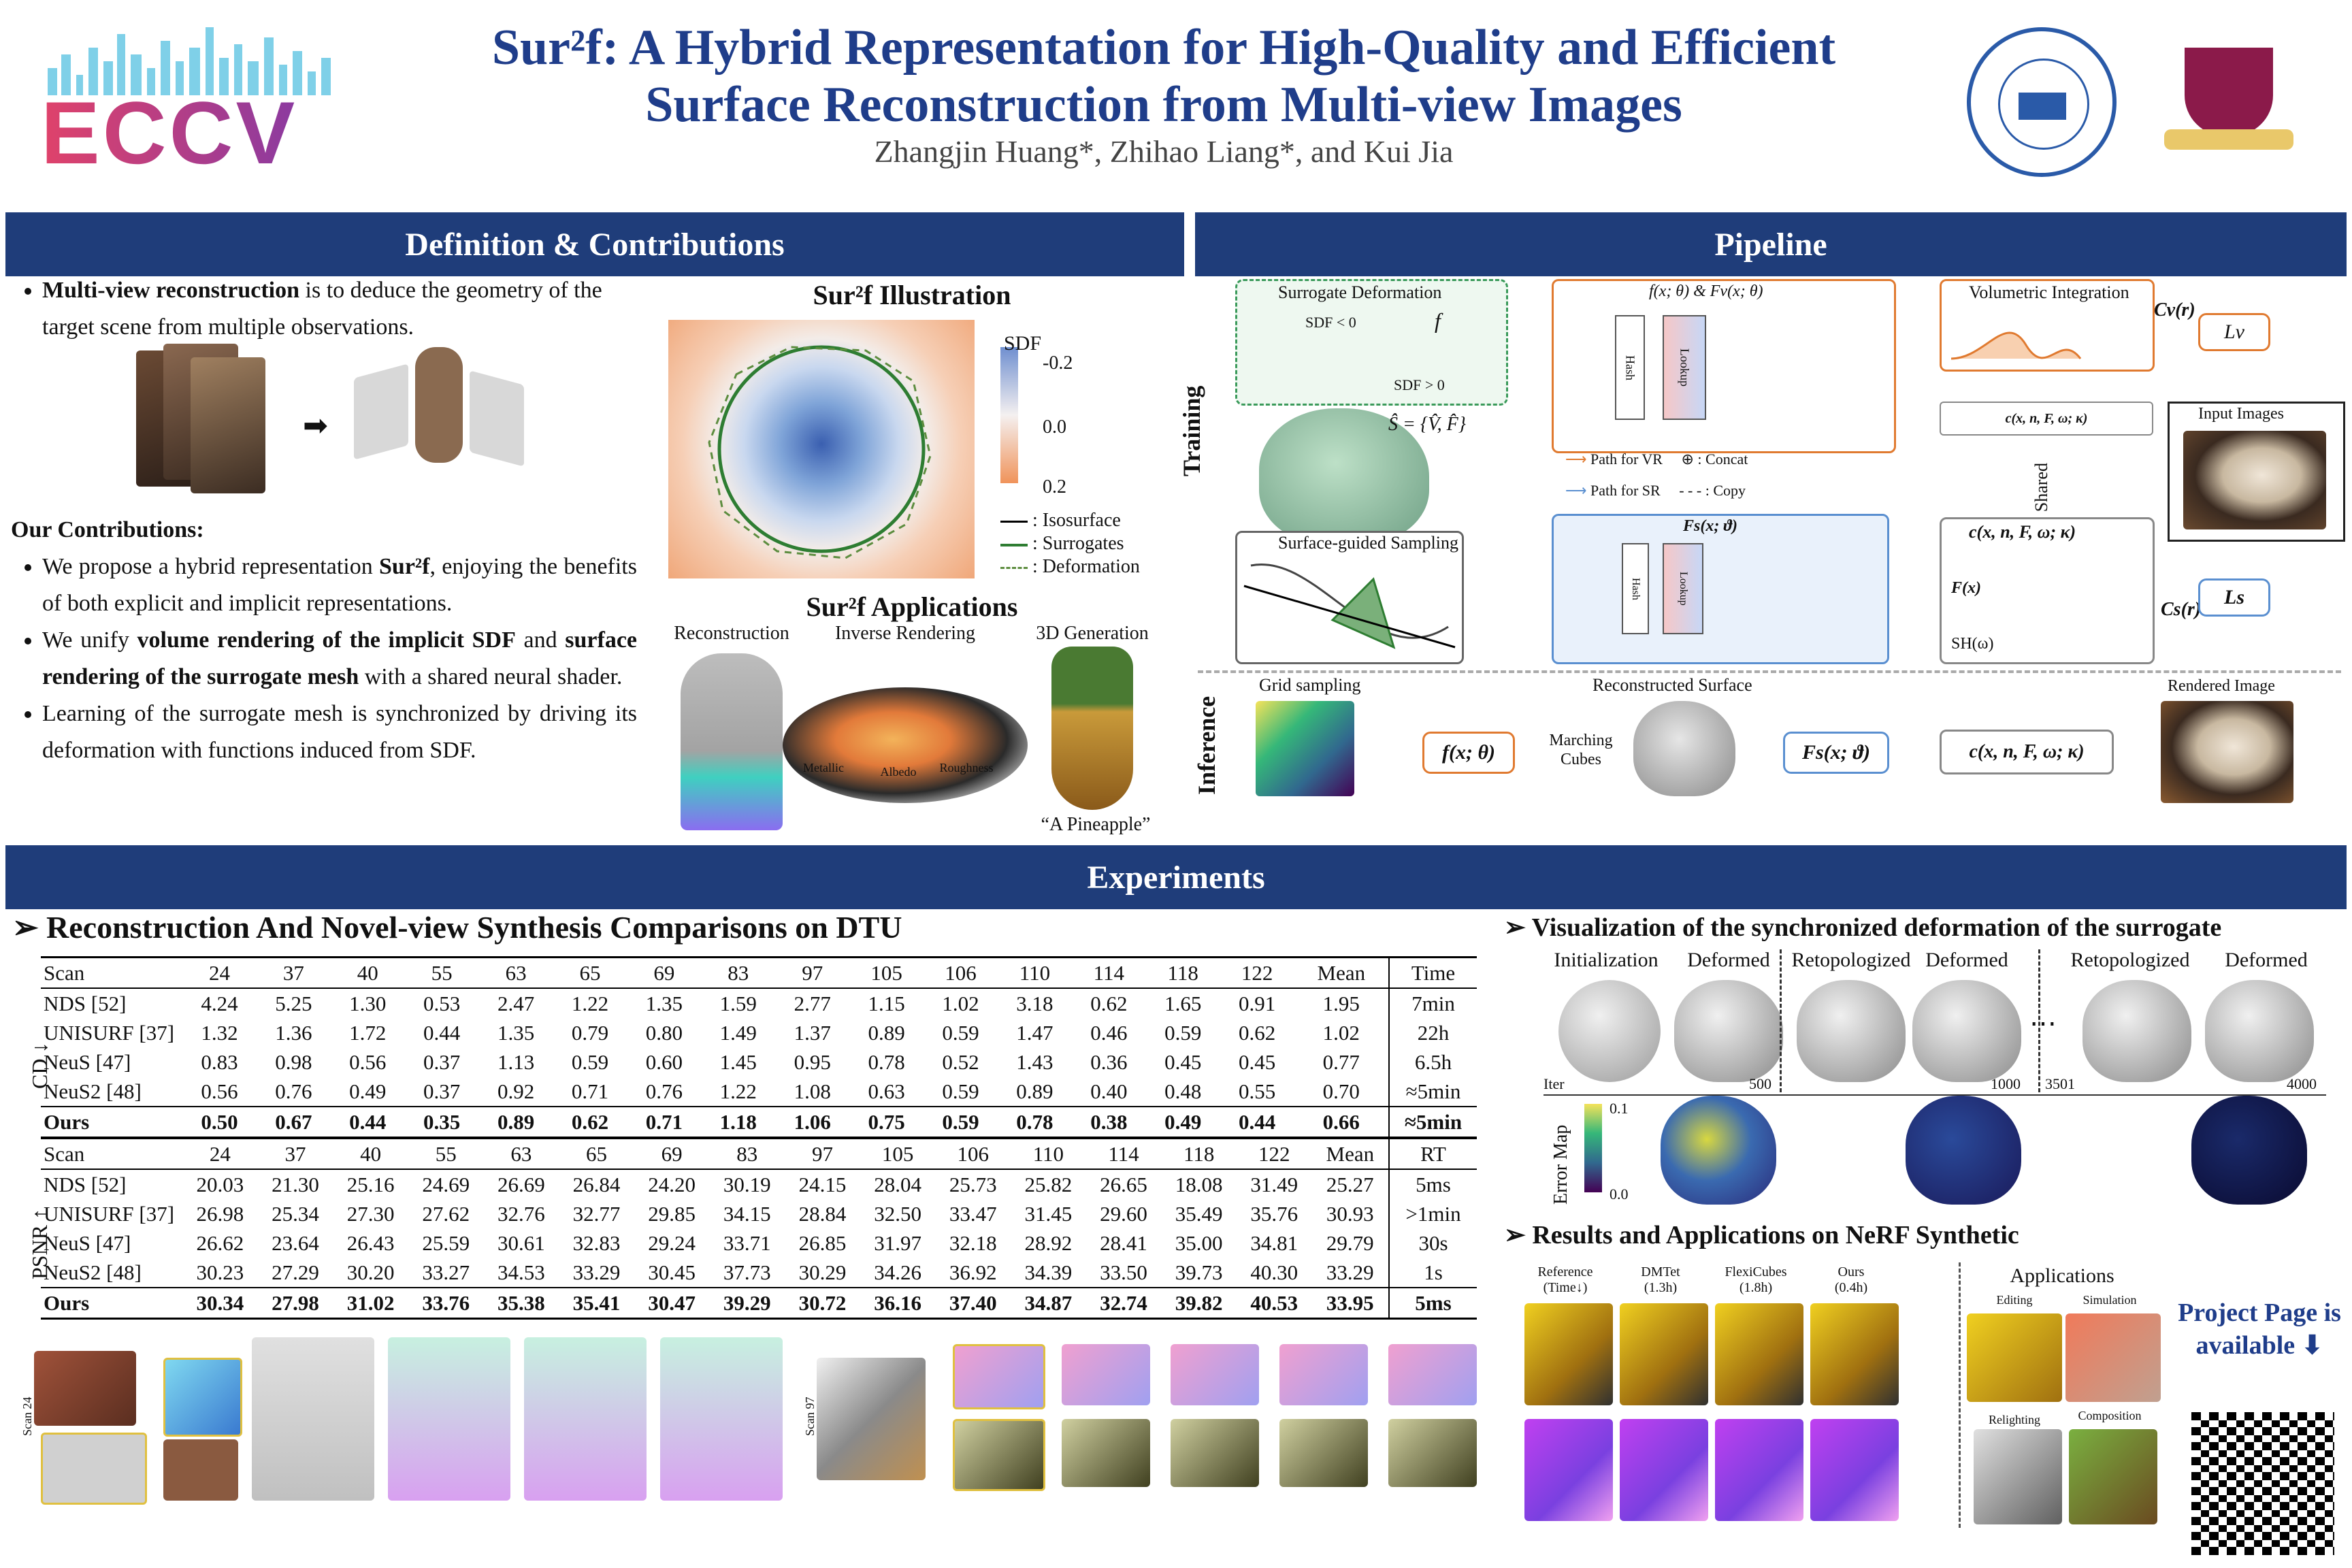  Describe the element at coordinates (219, 1003) in the screenshot. I see `value-cell: 4.24` at that location.